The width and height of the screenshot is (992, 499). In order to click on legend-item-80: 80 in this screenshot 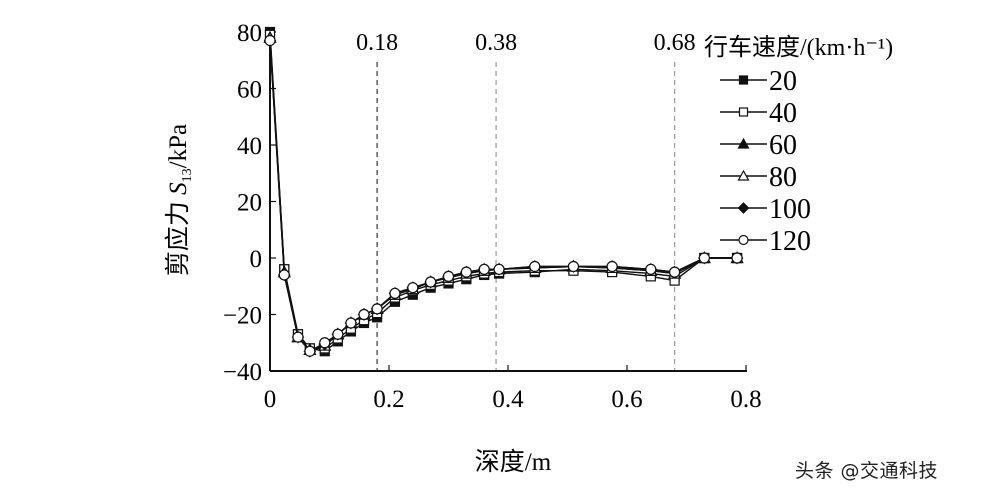, I will do `click(758, 177)`.